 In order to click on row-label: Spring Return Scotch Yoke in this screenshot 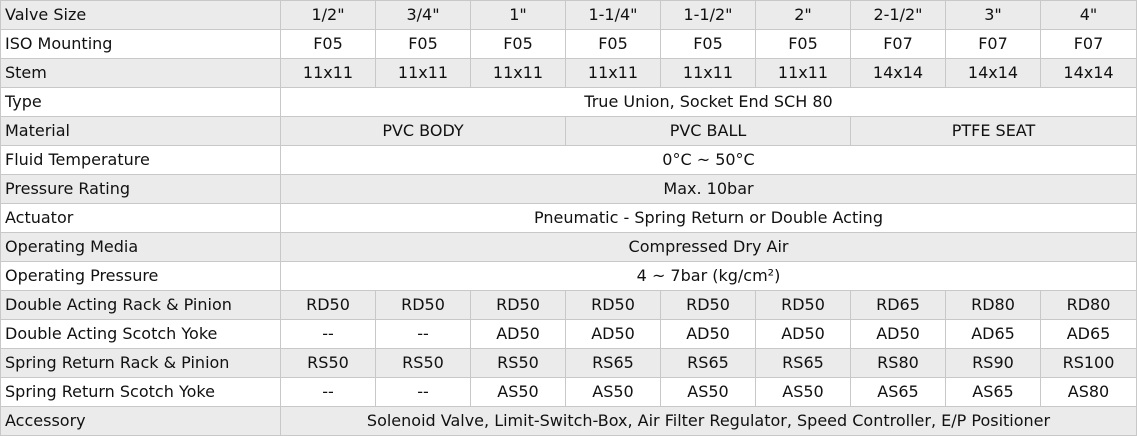, I will do `click(140, 392)`.